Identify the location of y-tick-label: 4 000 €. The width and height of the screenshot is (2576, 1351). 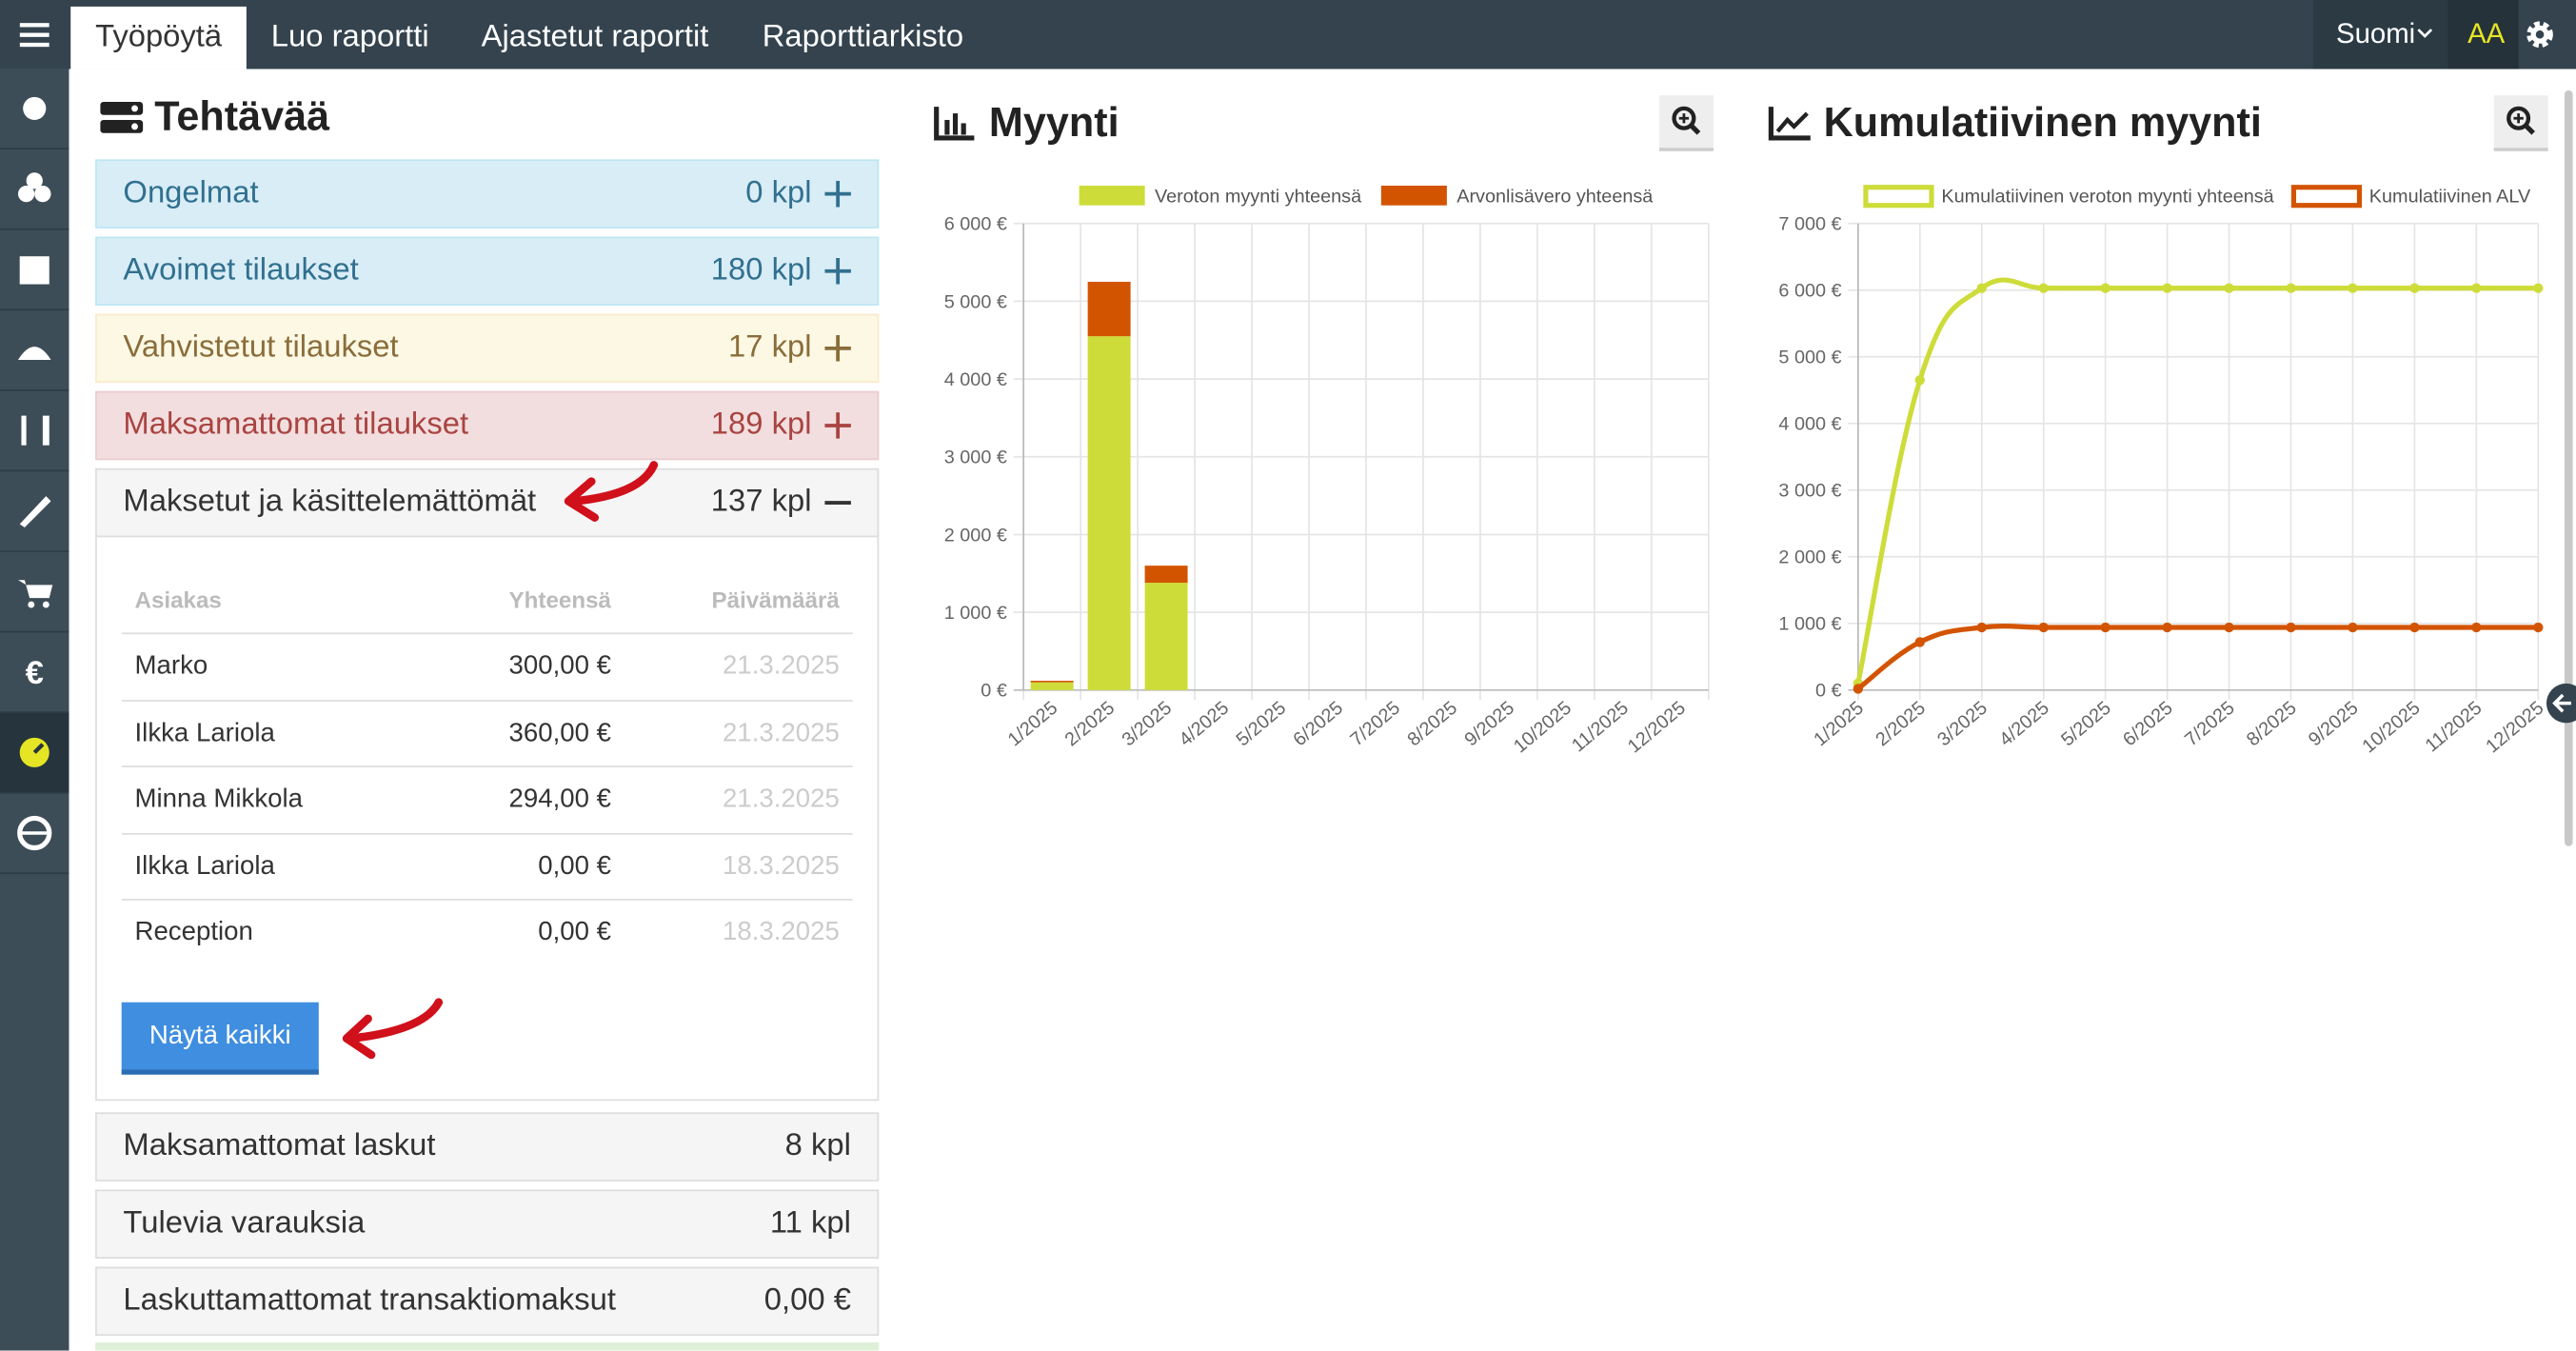
(976, 379).